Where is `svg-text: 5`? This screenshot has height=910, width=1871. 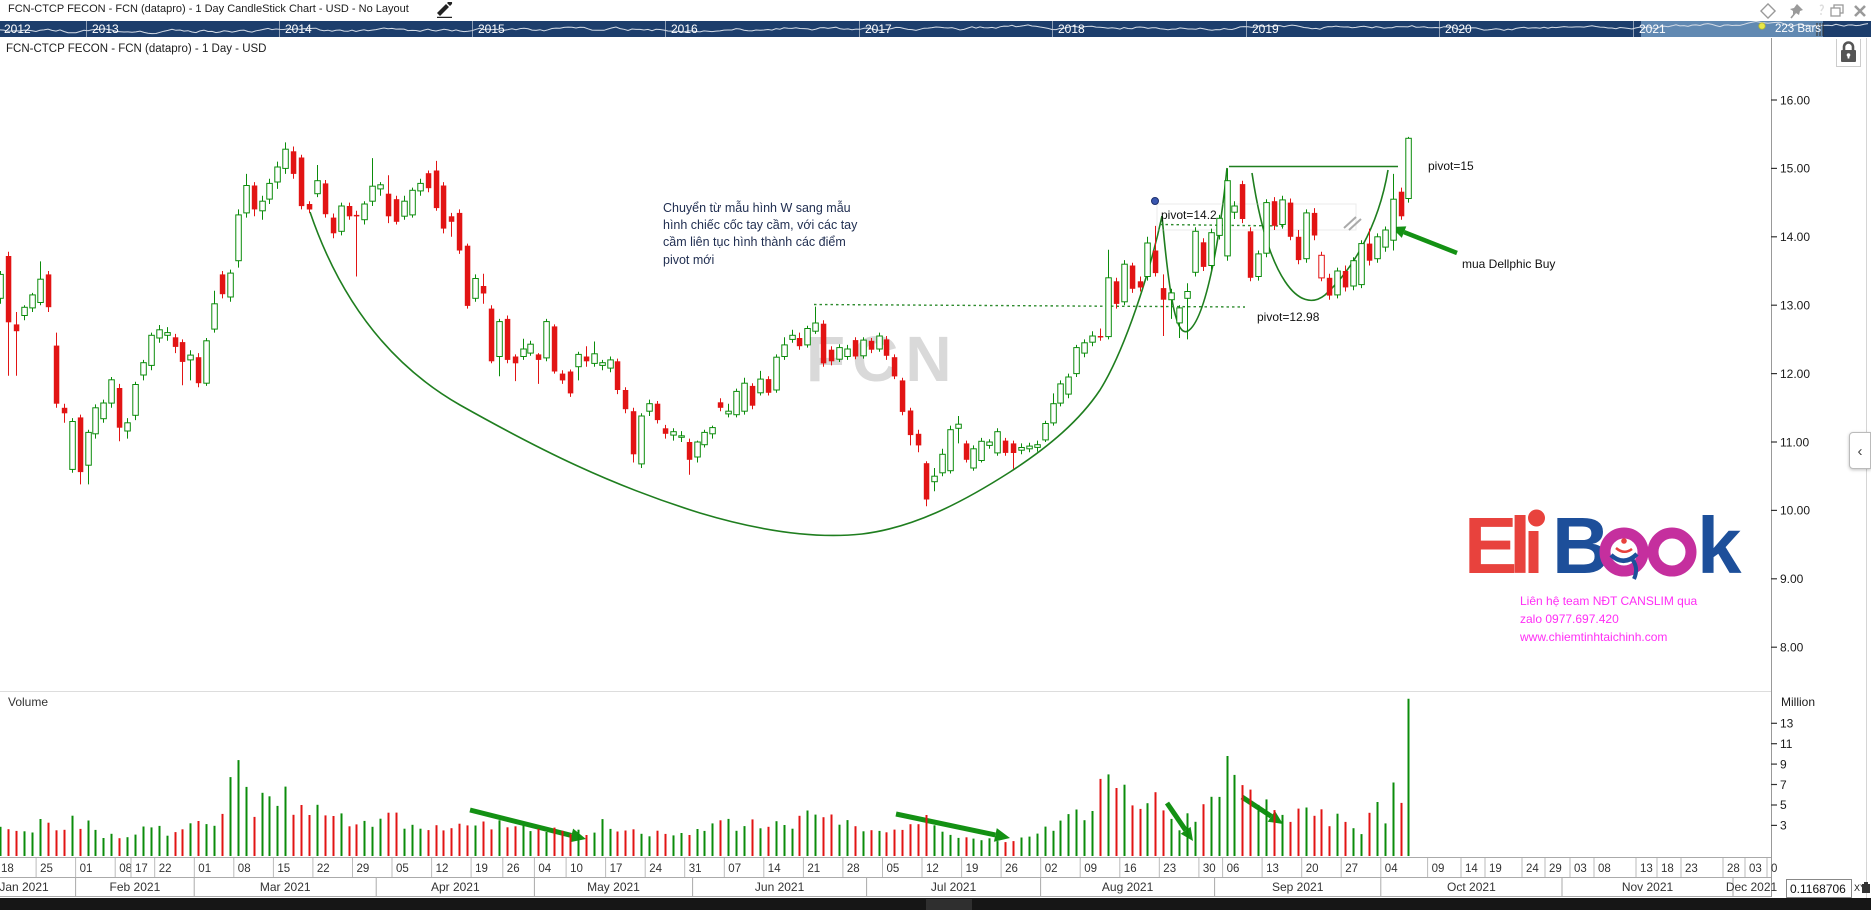 svg-text: 5 is located at coordinates (1783, 805).